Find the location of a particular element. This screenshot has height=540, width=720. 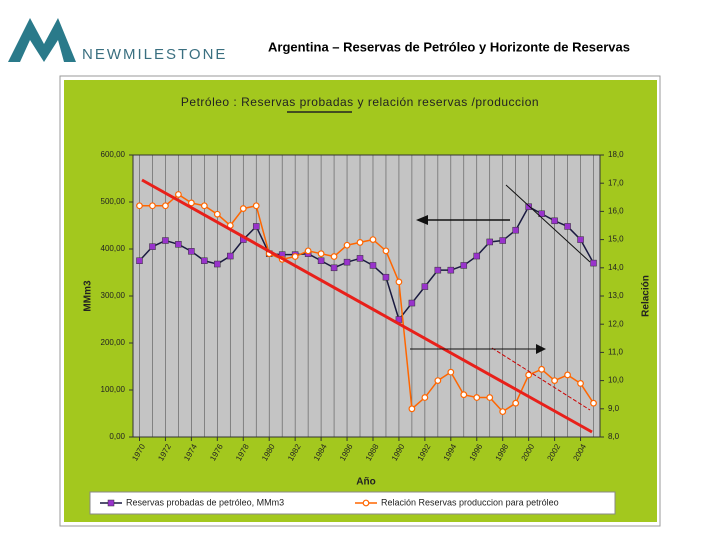

trend-line-recent is located at coordinates (548, 223).